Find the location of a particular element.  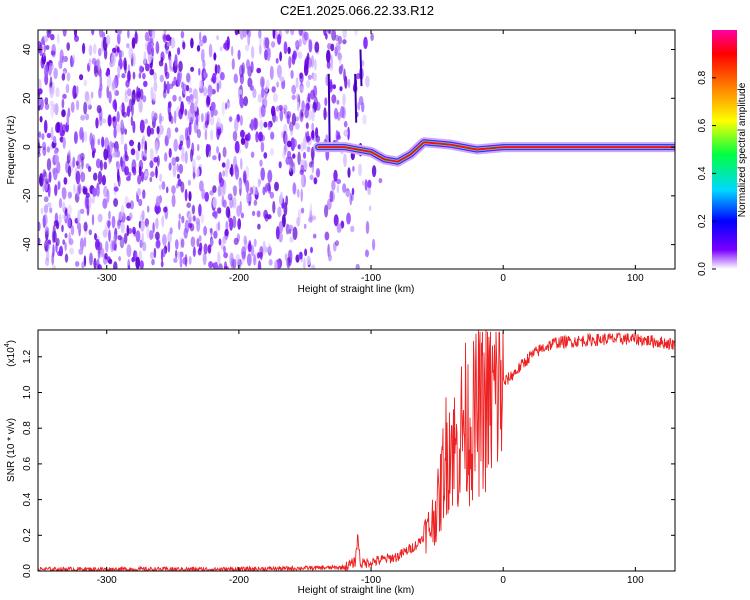

spectrogram-y-tick-label: 0 is located at coordinates (27, 147).